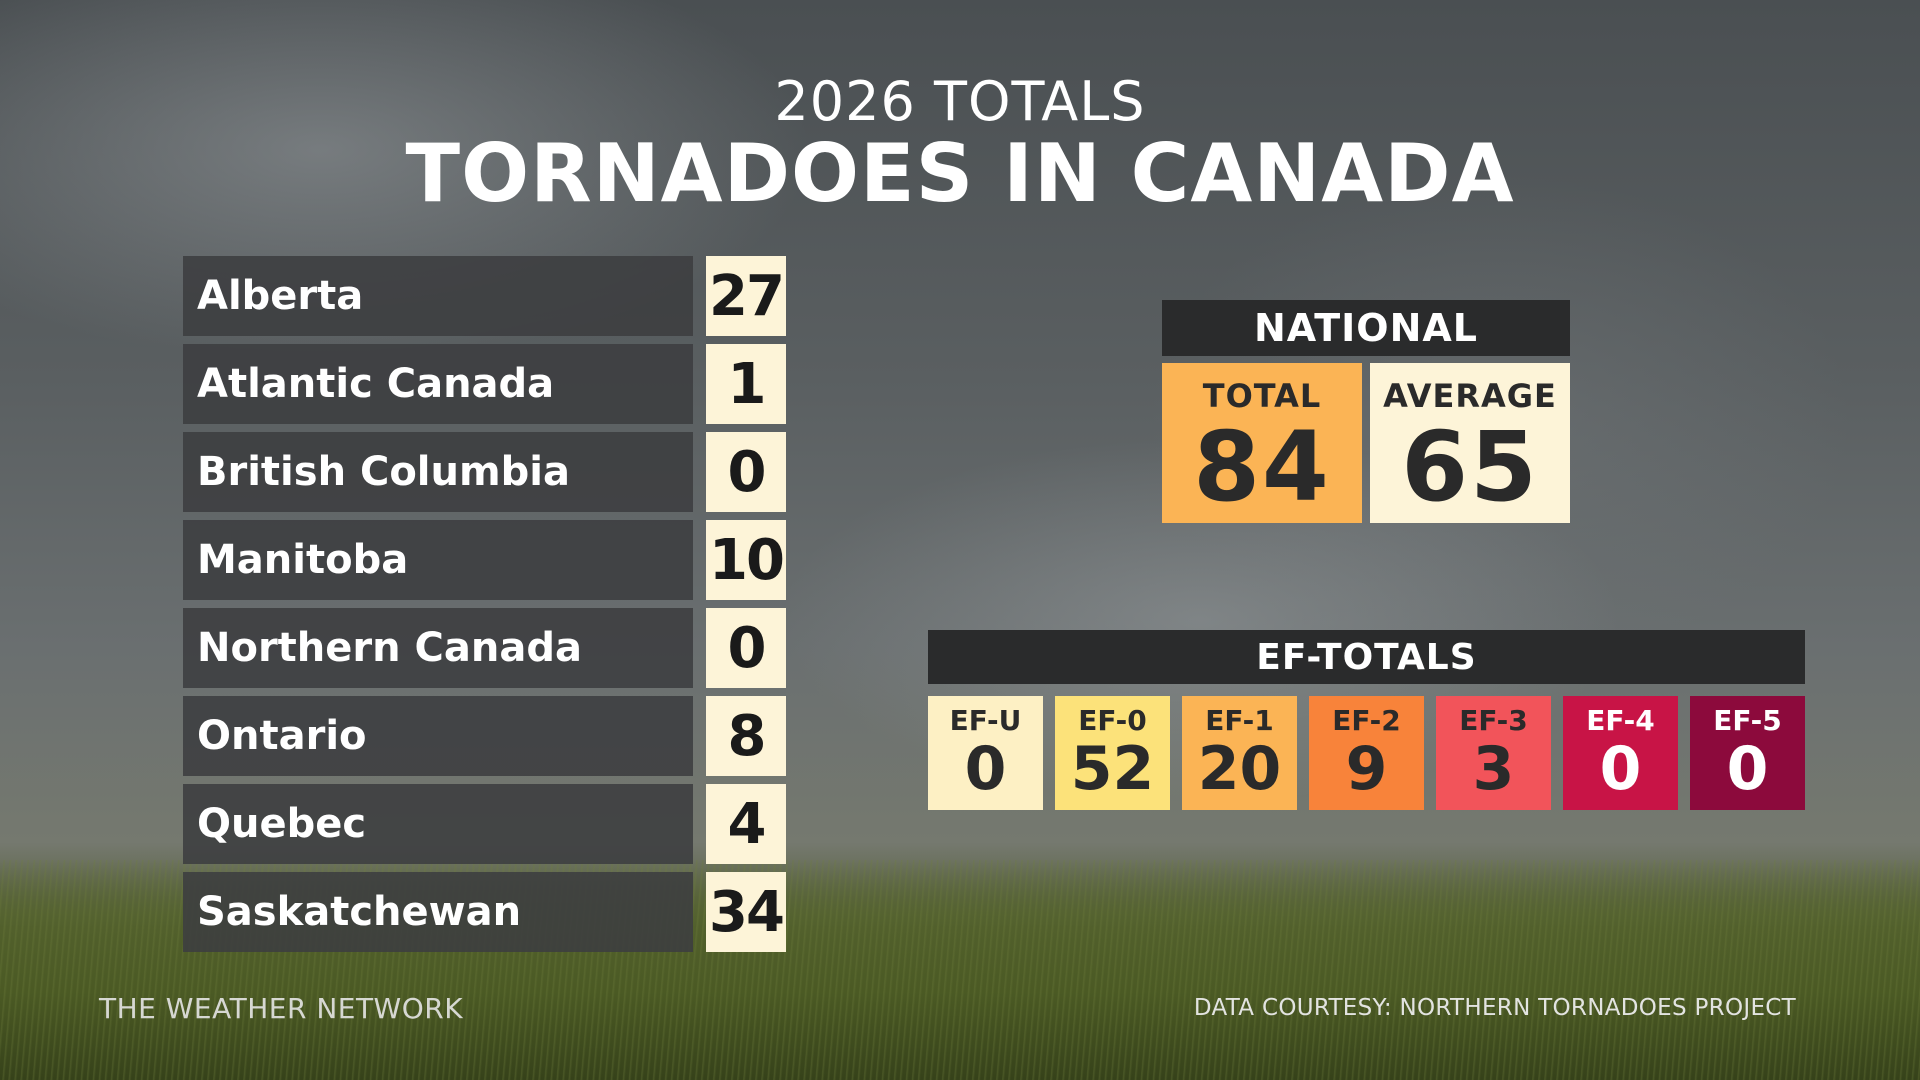  I want to click on national-total-value: 84, so click(1262, 467).